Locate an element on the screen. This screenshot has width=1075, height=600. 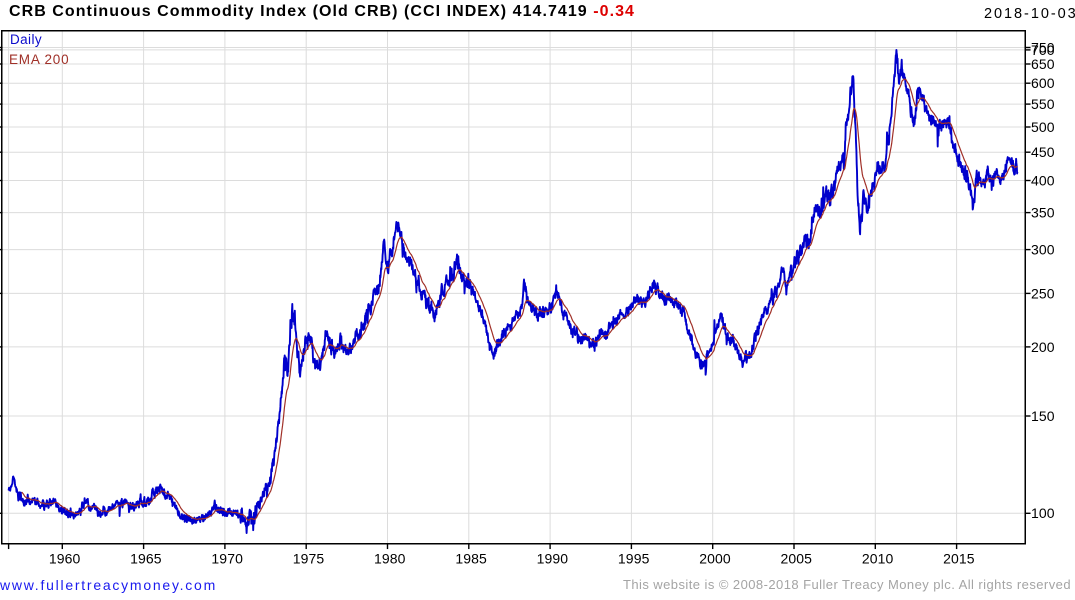
svg-text: 250 is located at coordinates (1043, 293).